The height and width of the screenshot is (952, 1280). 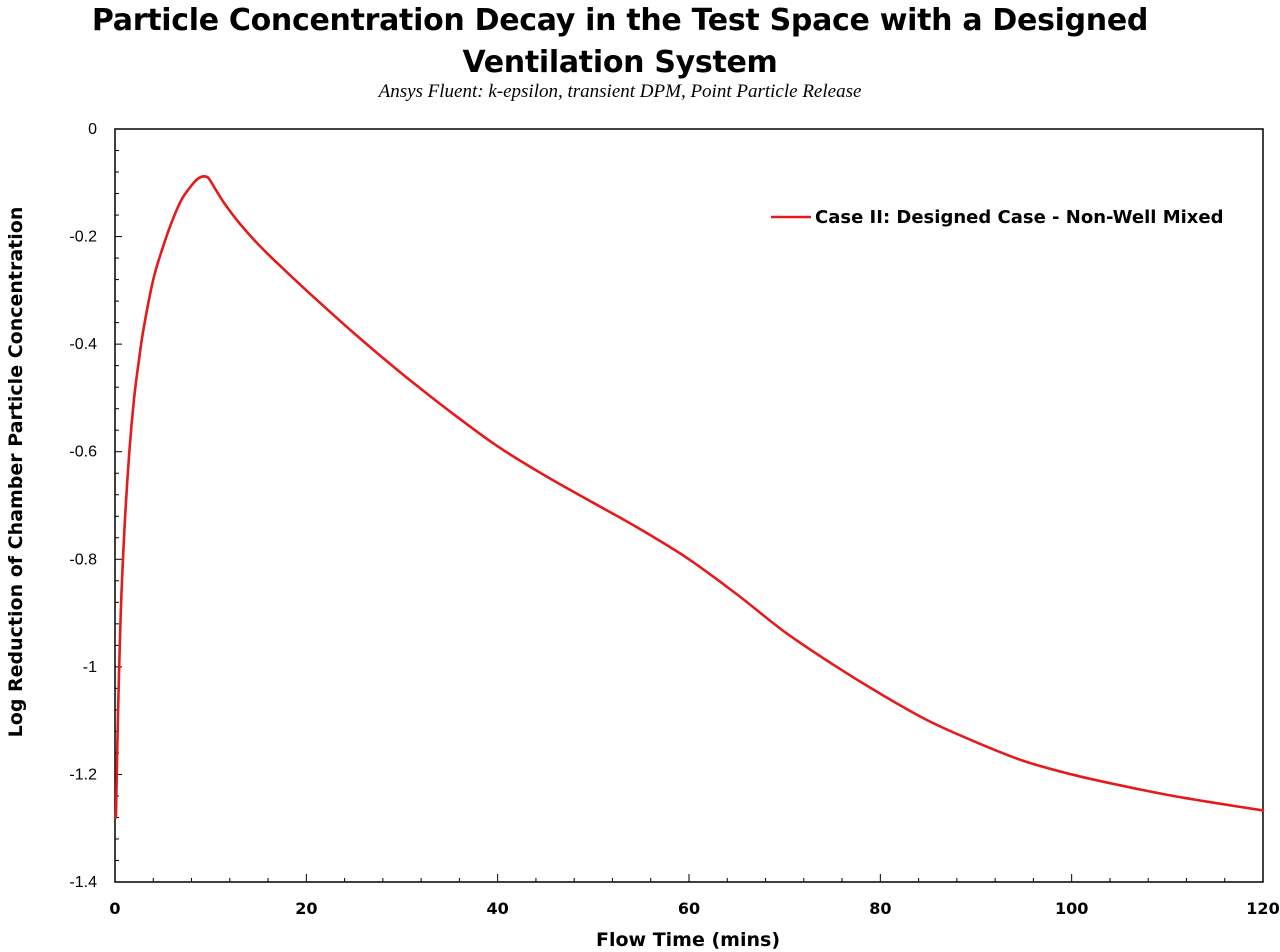 I want to click on x-tick-label: 20, so click(x=306, y=908).